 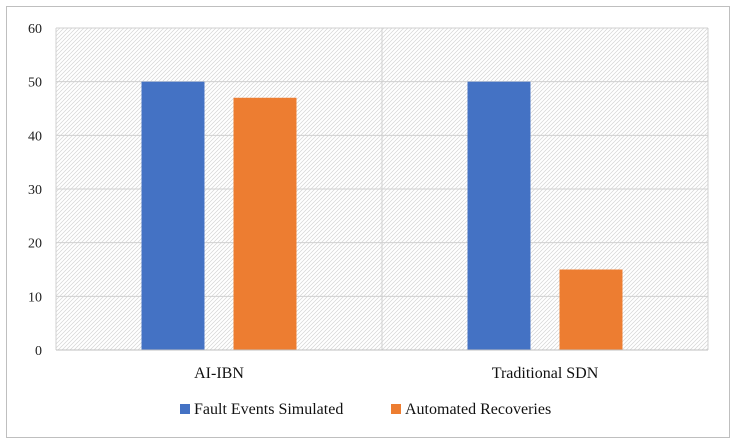 I want to click on y-axis: 0 10 20 30 40 50 60, so click(x=35, y=190).